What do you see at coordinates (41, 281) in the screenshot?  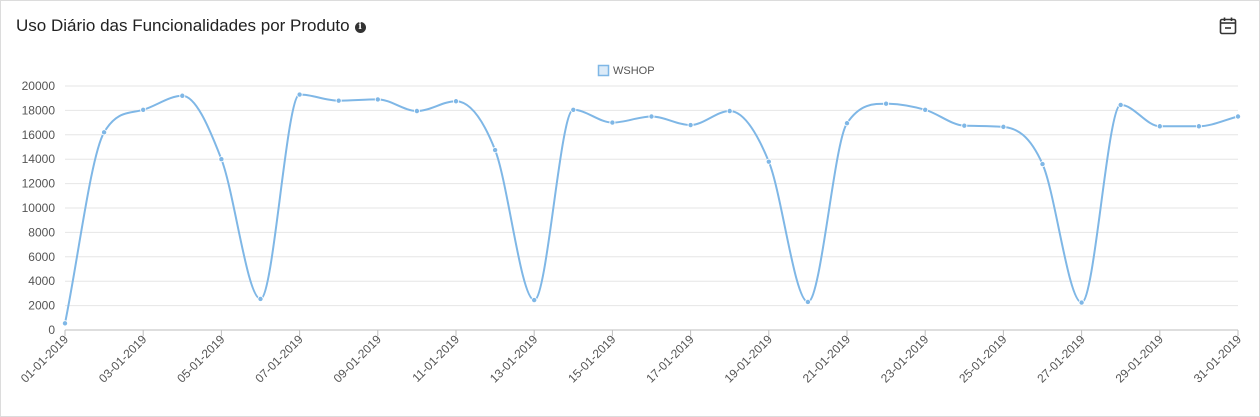 I see `y-tick-label: 4000` at bounding box center [41, 281].